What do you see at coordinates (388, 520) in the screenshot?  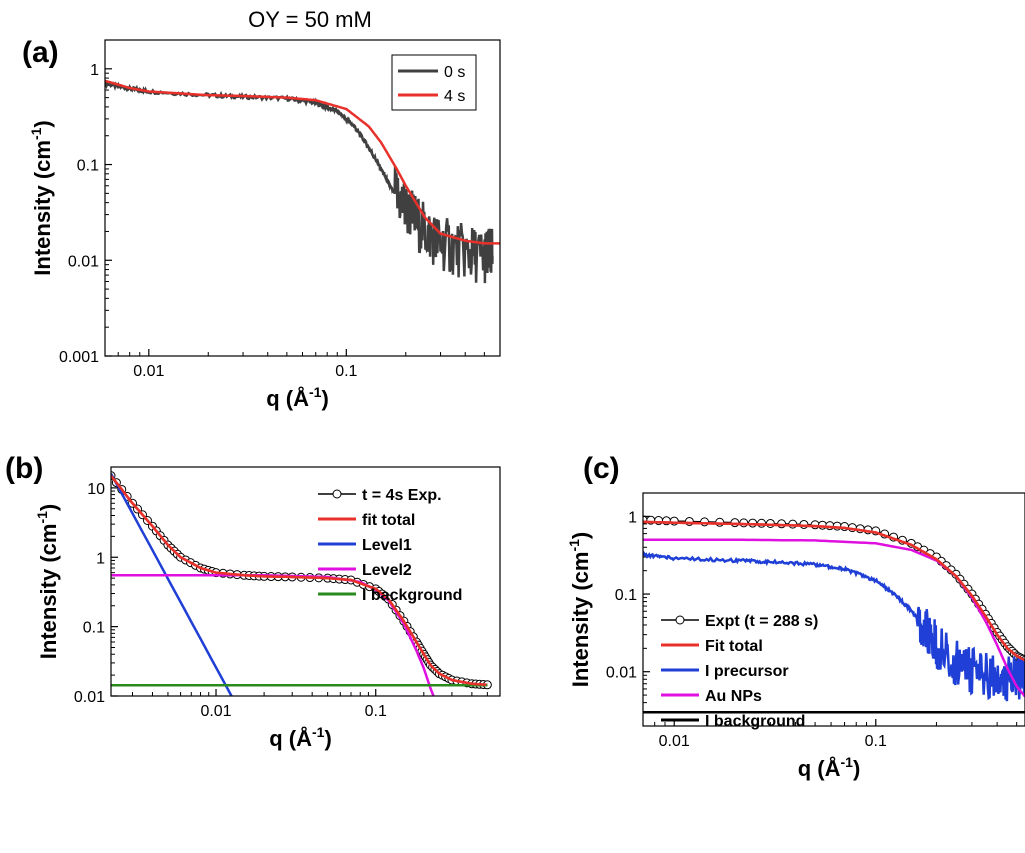 I see `legend-label-fit-total: fit total` at bounding box center [388, 520].